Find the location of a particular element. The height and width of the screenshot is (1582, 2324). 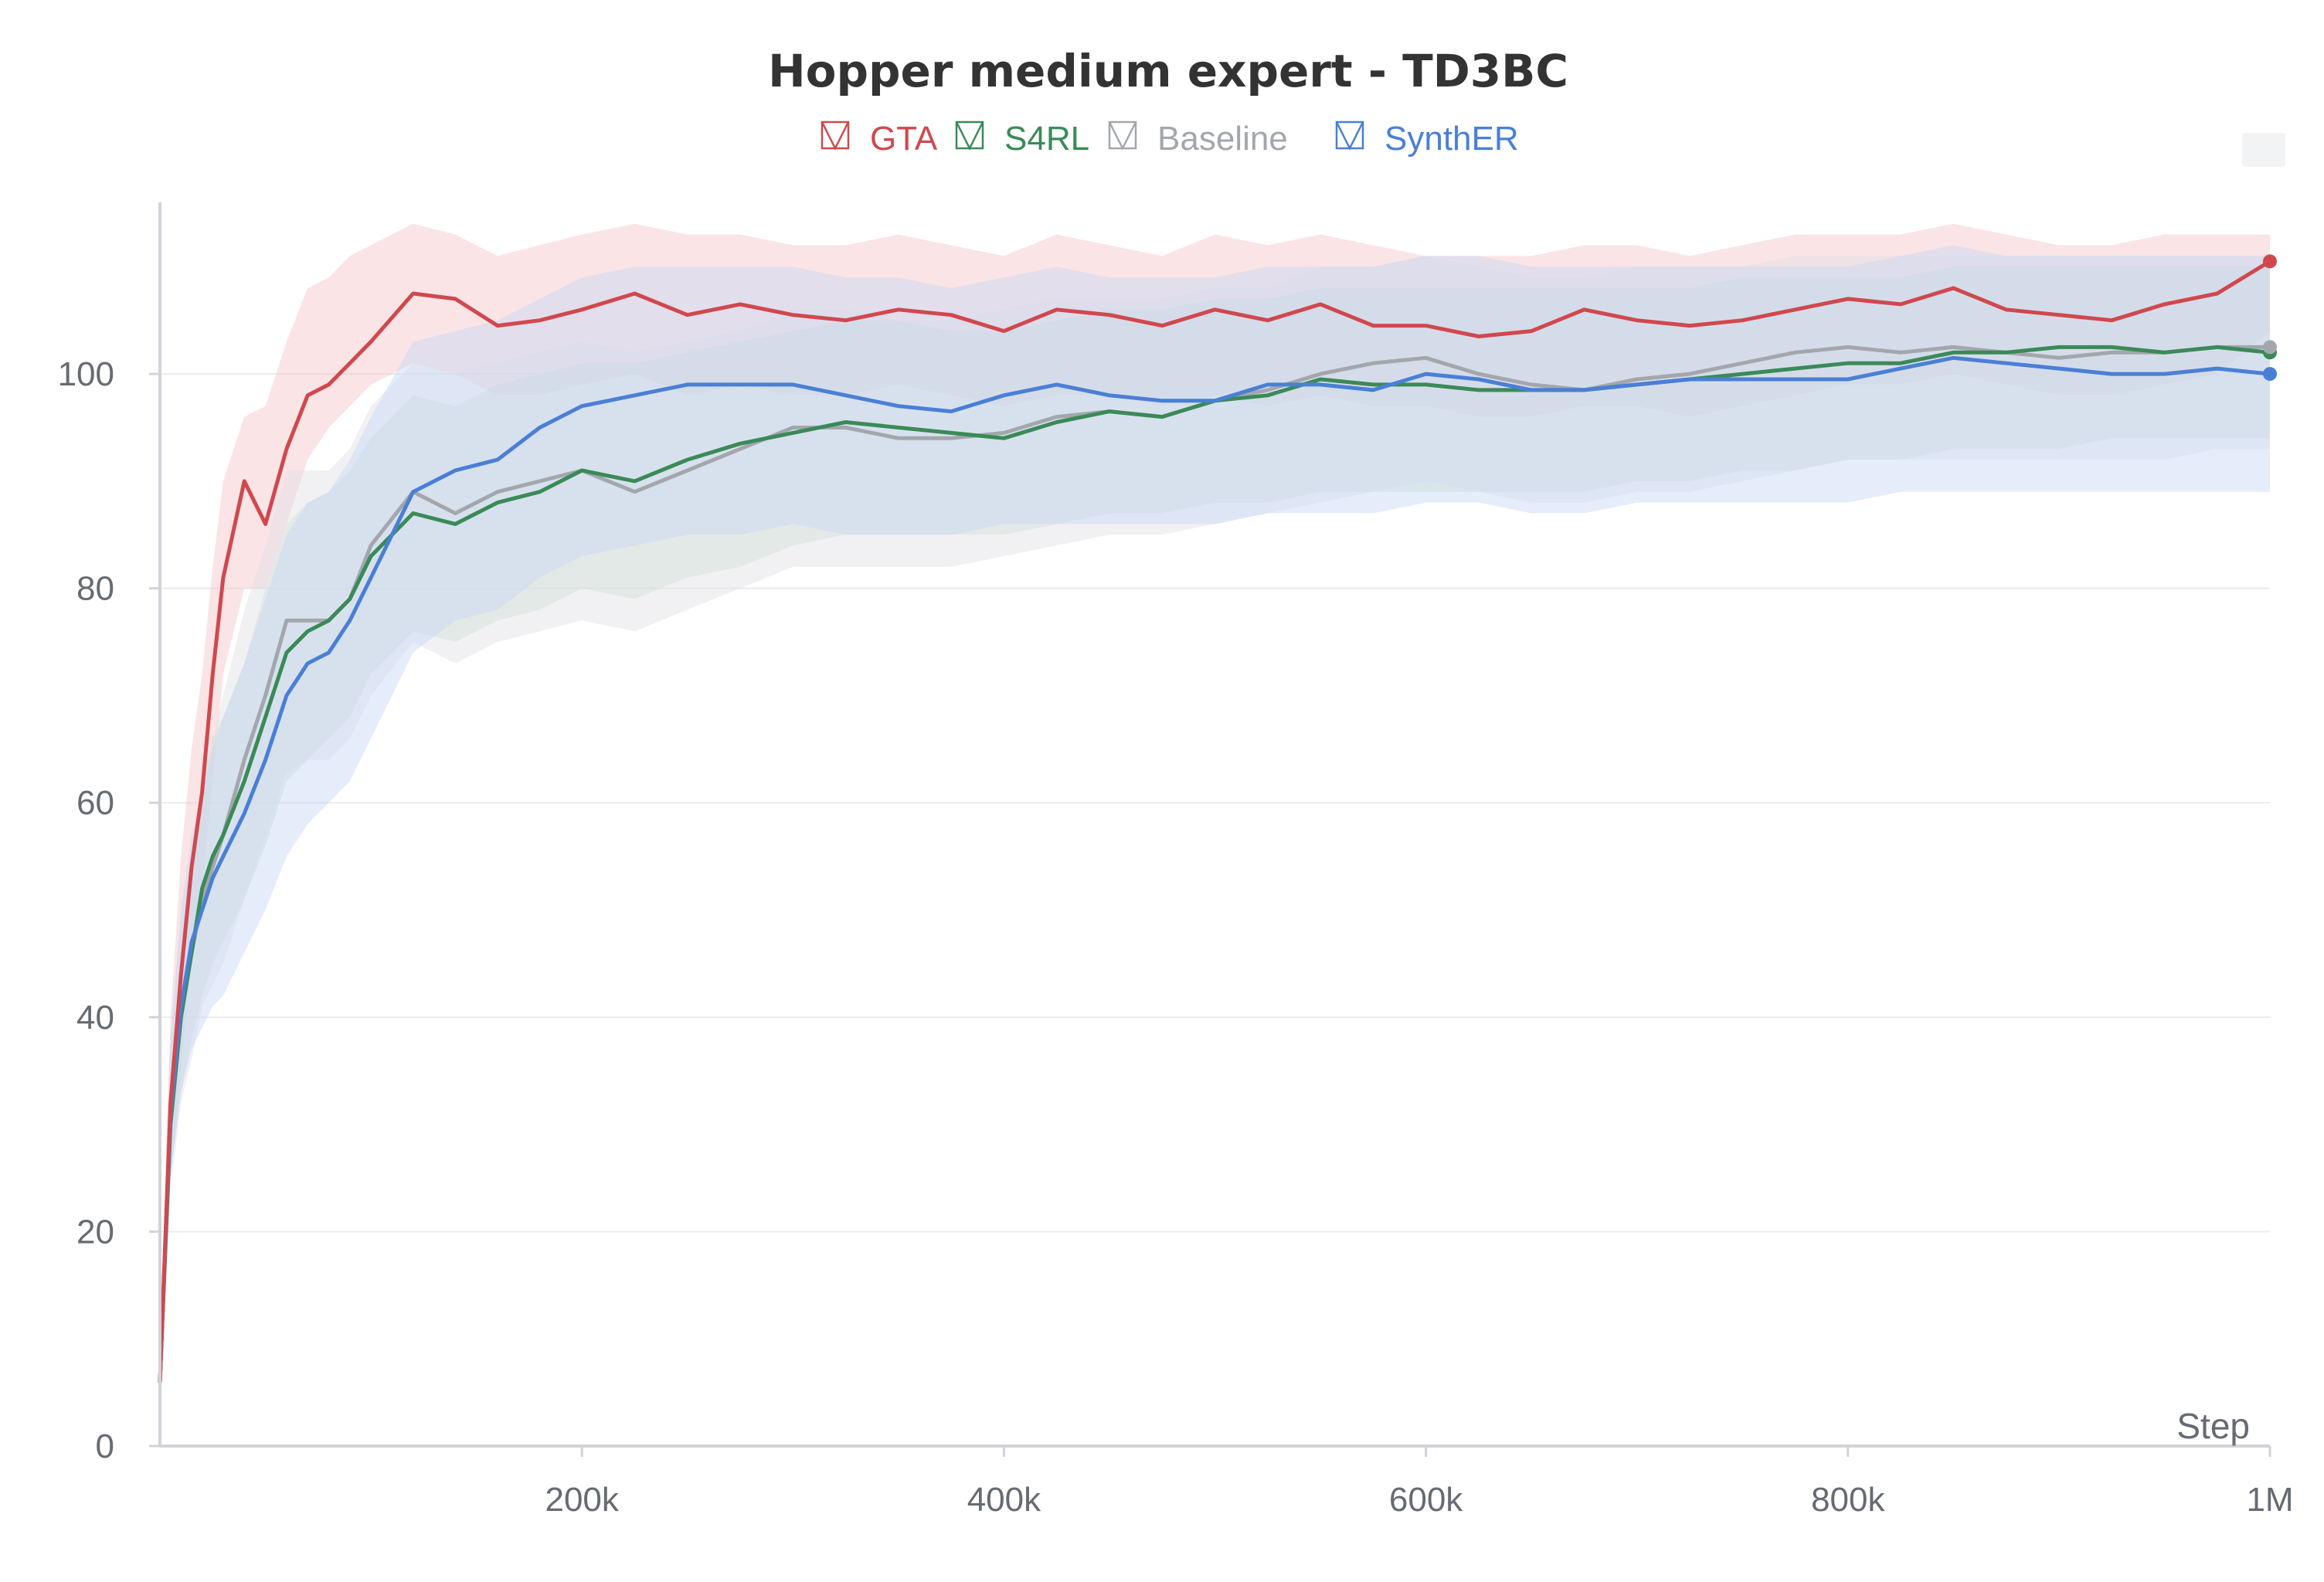

x-tick-label: 400k is located at coordinates (1004, 1500).